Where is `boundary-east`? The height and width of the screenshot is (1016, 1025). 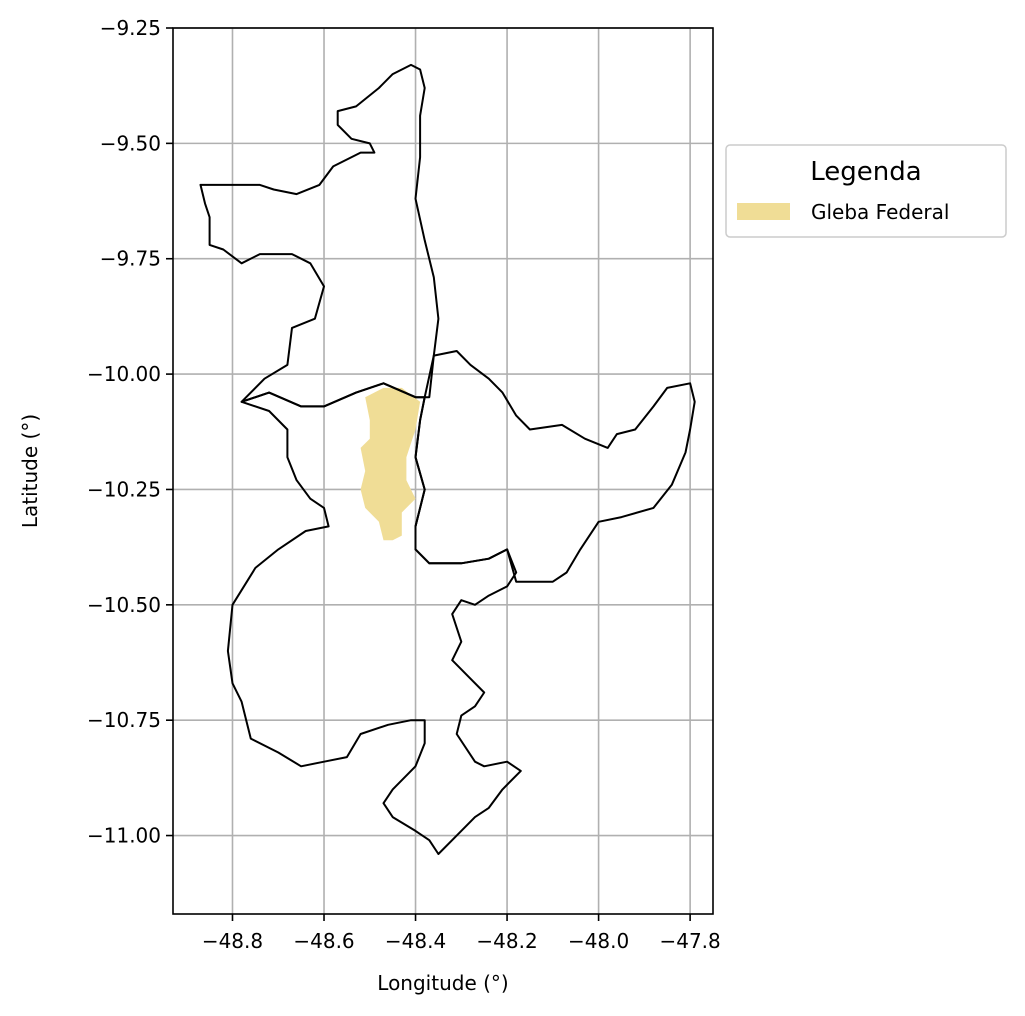
boundary-east is located at coordinates (555, 466).